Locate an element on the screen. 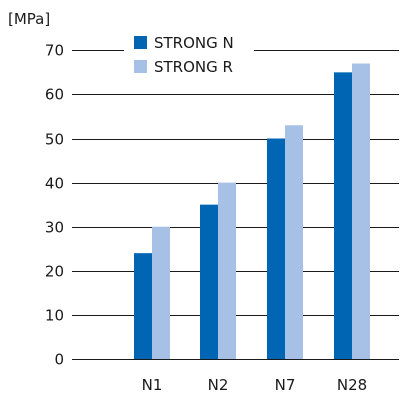 This screenshot has height=416, width=401. y-tick-label: 30 is located at coordinates (54, 228).